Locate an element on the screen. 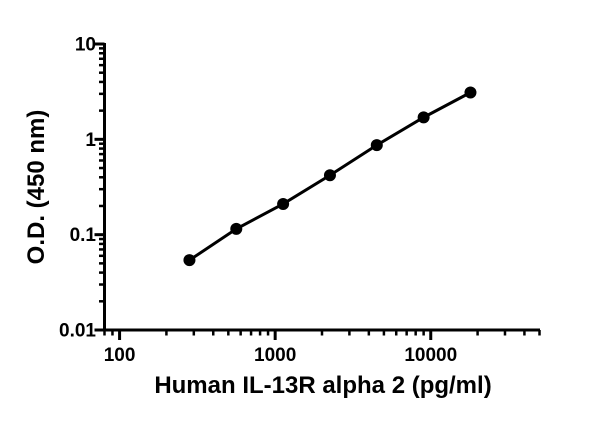 Image resolution: width=600 pixels, height=421 pixels. y-tick-label: 1 is located at coordinates (90, 140).